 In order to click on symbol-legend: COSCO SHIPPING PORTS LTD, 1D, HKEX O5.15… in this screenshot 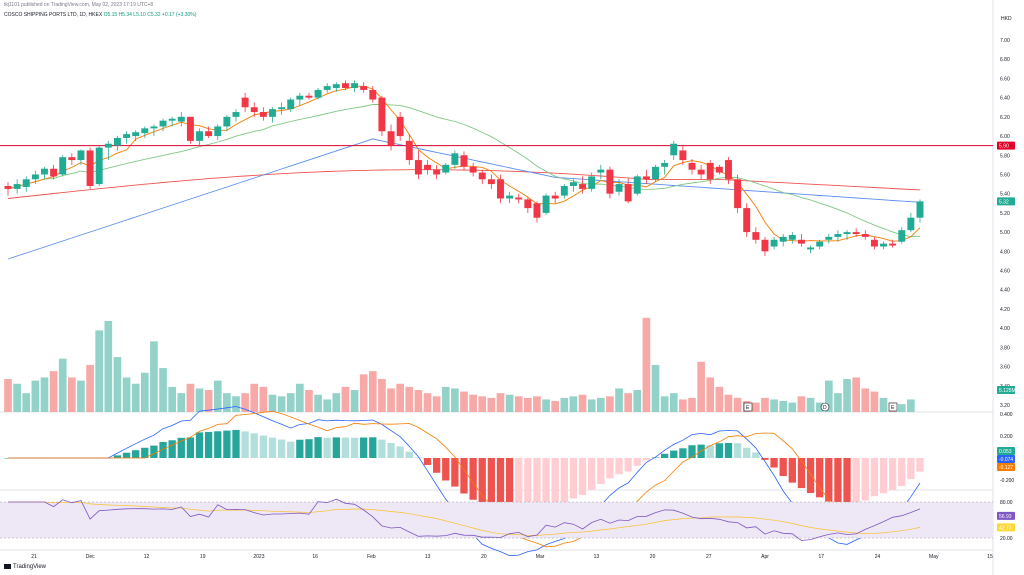, I will do `click(100, 15)`.